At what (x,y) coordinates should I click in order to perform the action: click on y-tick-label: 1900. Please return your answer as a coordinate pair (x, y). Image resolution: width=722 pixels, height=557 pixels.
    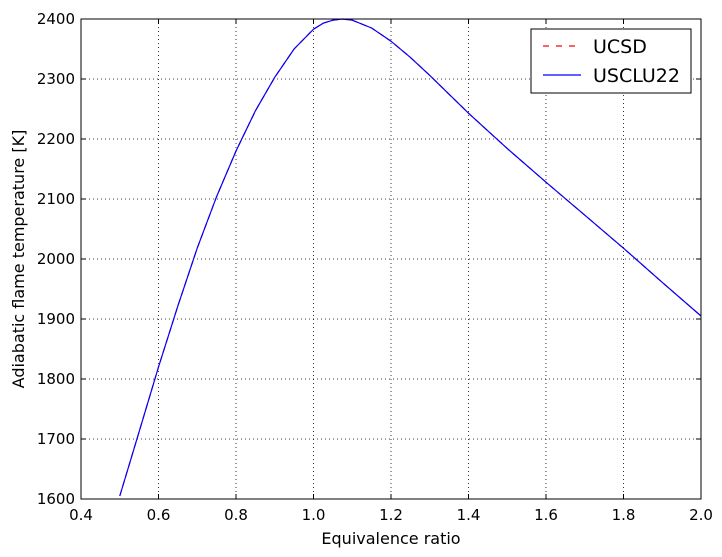
    Looking at the image, I should click on (56, 319).